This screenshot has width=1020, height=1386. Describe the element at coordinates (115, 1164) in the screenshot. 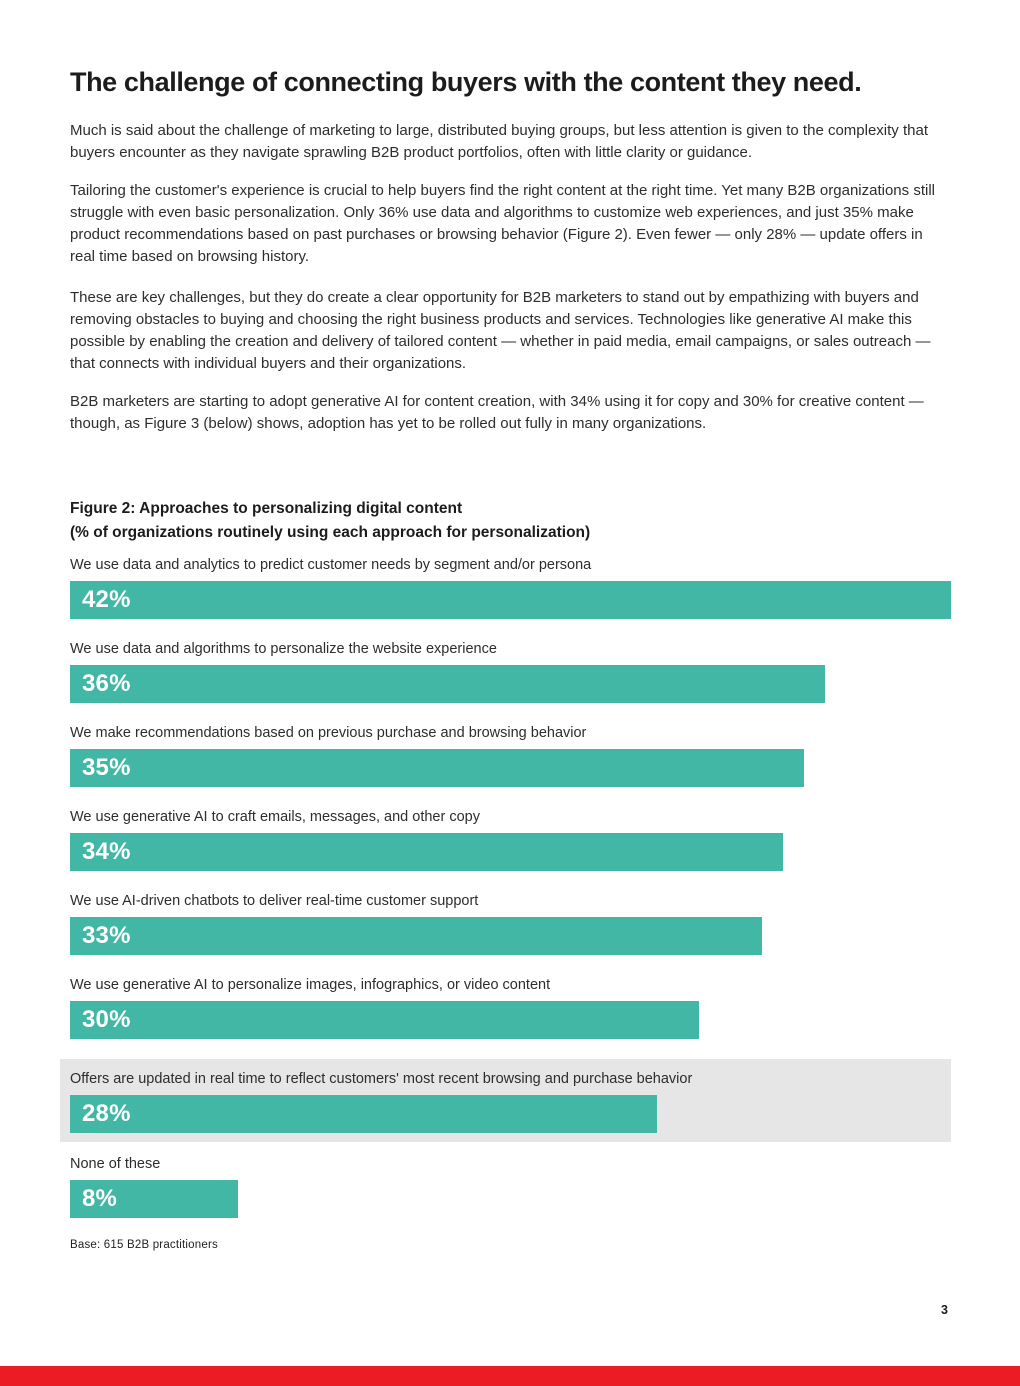

I see `bar-label: None of these` at that location.